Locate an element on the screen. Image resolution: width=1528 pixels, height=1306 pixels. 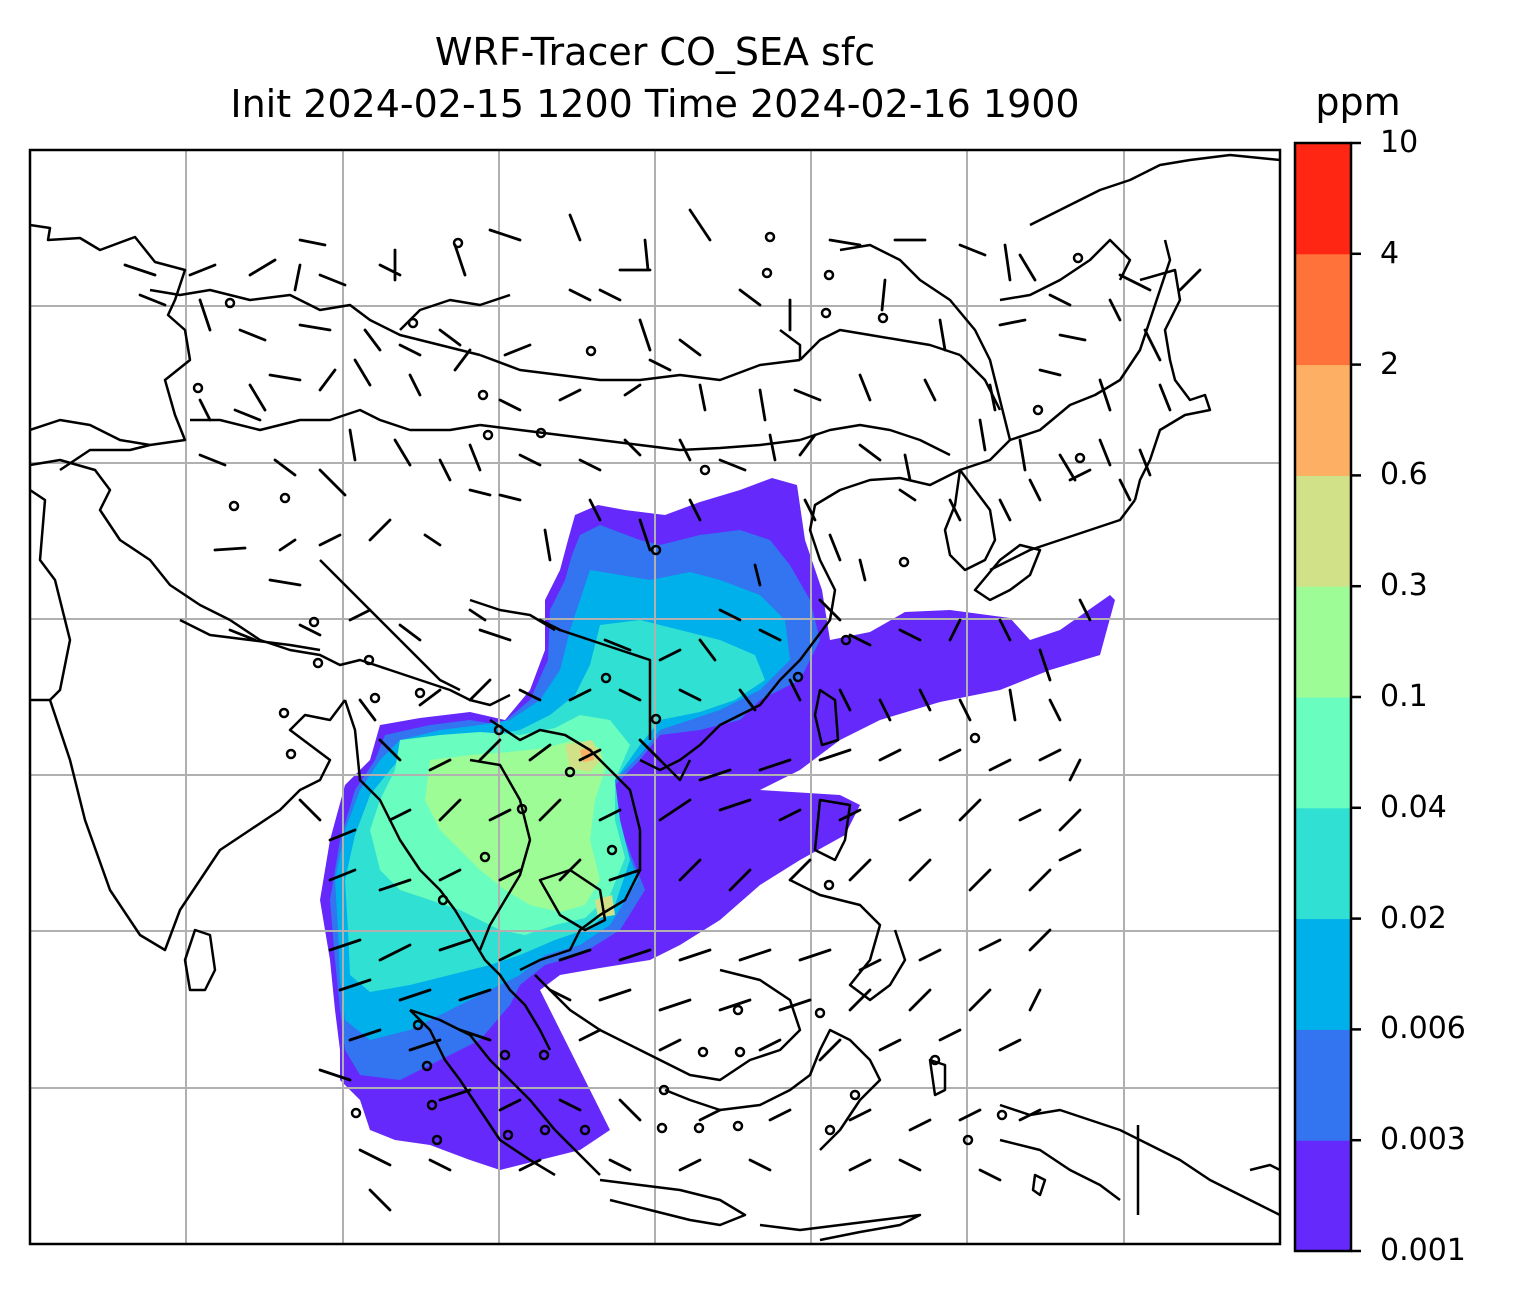
colorbar is located at coordinates (1327, 697).